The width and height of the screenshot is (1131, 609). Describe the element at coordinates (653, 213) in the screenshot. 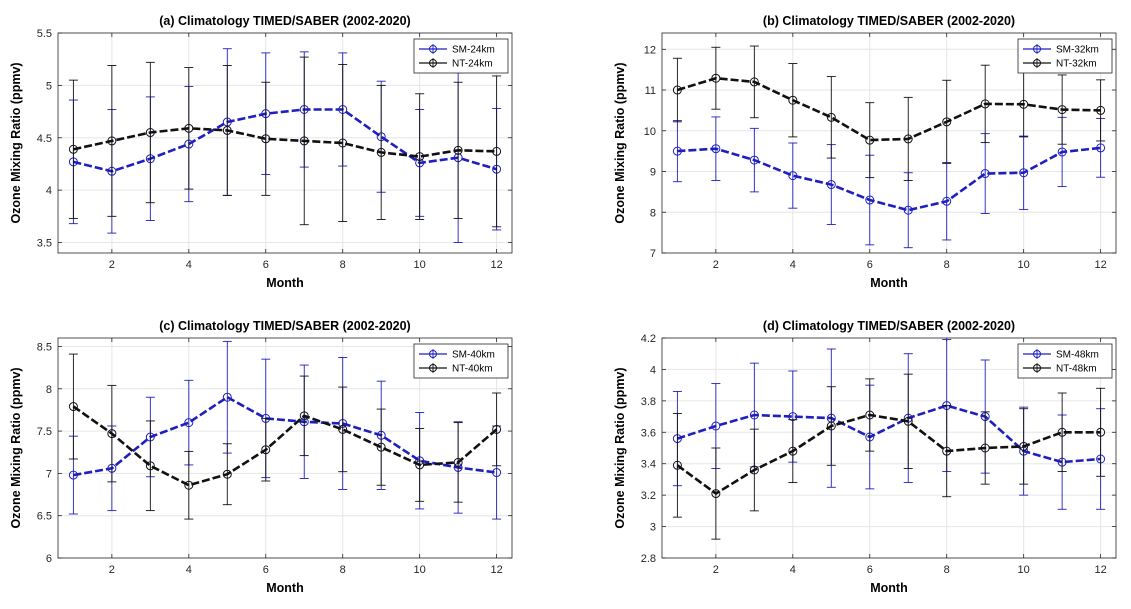

I see `y-tick-label-b-8: 8` at that location.